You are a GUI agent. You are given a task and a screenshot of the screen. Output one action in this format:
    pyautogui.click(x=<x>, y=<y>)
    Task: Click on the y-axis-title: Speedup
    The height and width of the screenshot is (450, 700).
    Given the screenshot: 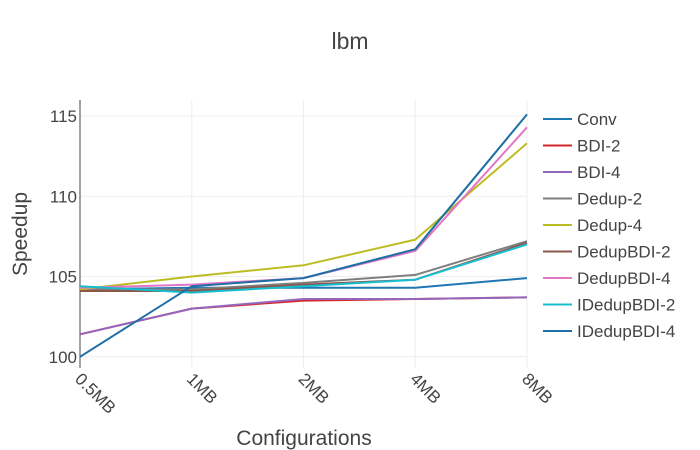 What is the action you would take?
    pyautogui.click(x=20, y=234)
    